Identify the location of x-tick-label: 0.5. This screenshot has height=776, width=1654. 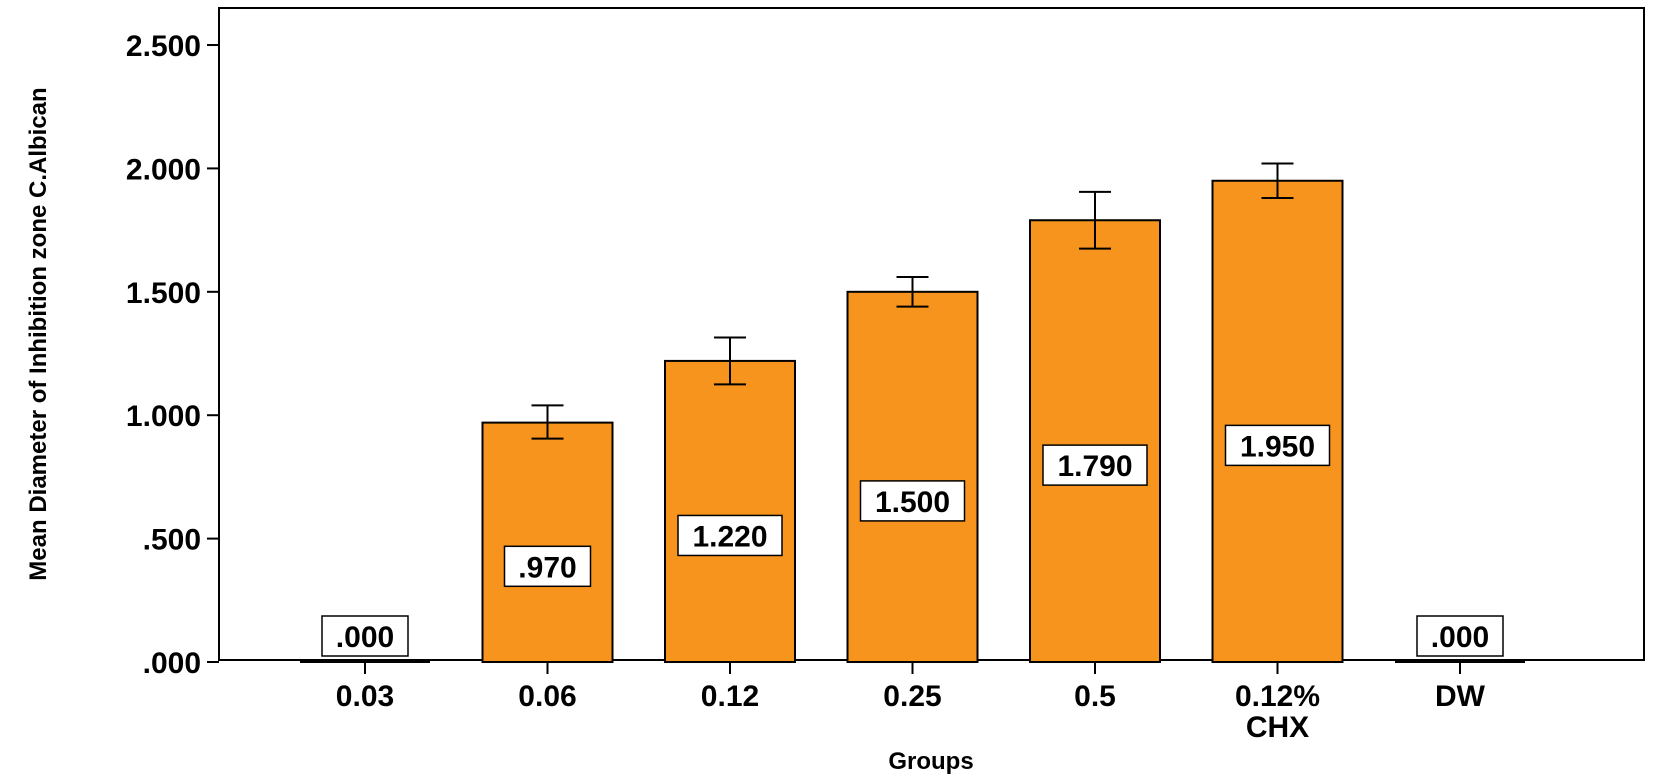
(1095, 696).